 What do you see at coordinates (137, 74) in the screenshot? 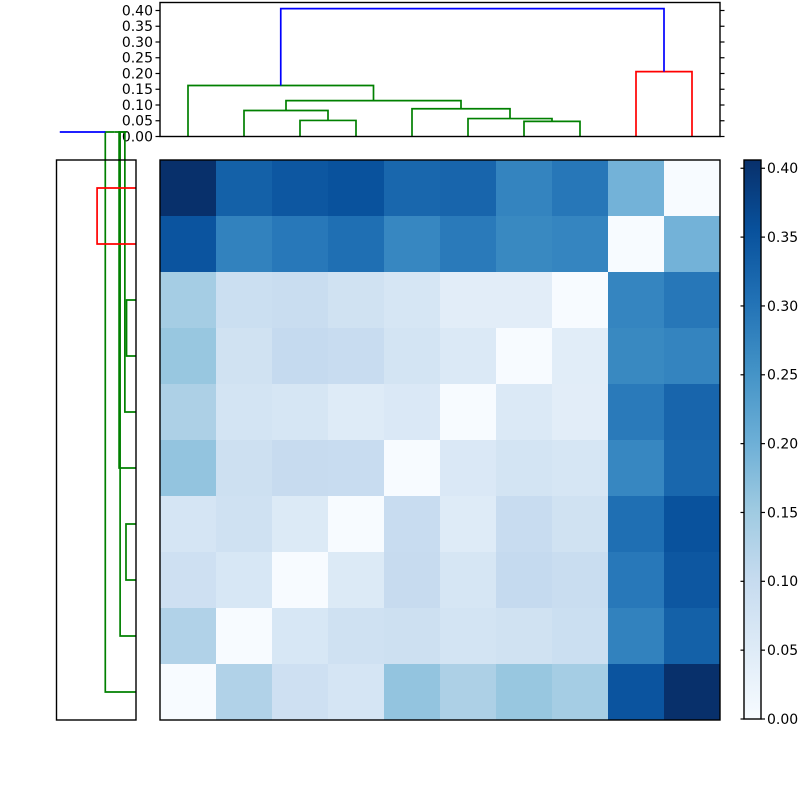
I see `y-axis-tick-label: 0.20` at bounding box center [137, 74].